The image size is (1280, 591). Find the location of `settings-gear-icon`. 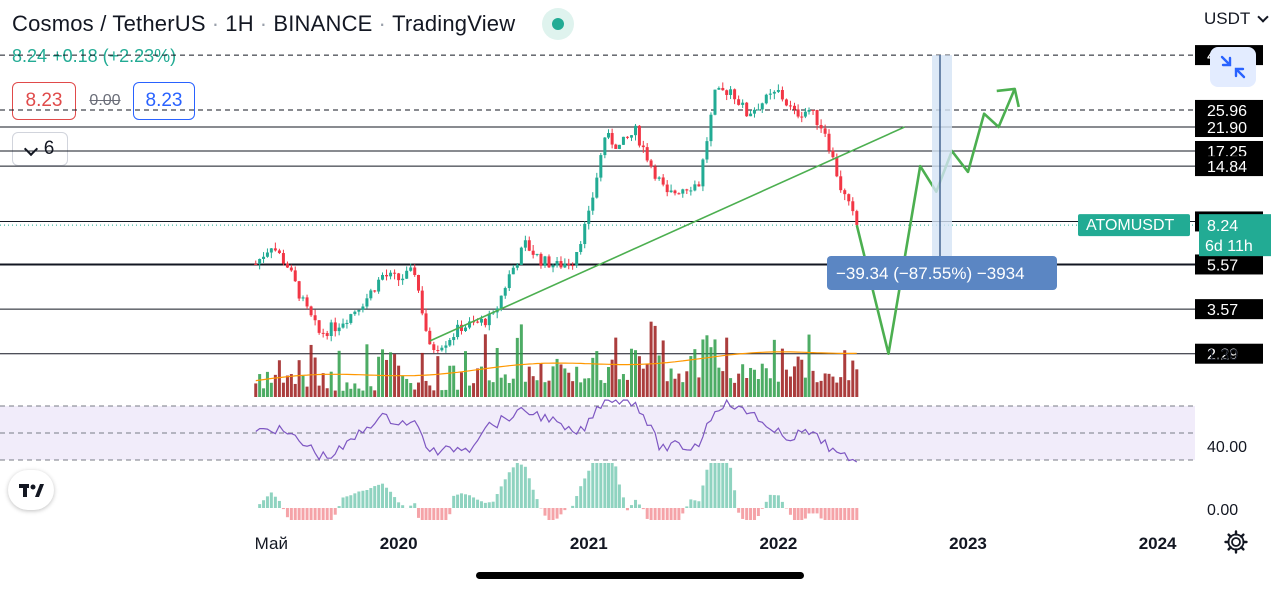

settings-gear-icon is located at coordinates (1236, 542).